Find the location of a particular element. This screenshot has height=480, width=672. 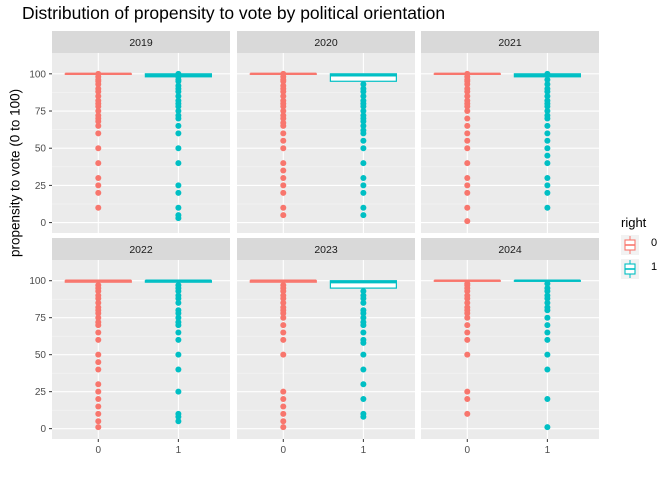

y-tick-label: 25 is located at coordinates (41, 392).